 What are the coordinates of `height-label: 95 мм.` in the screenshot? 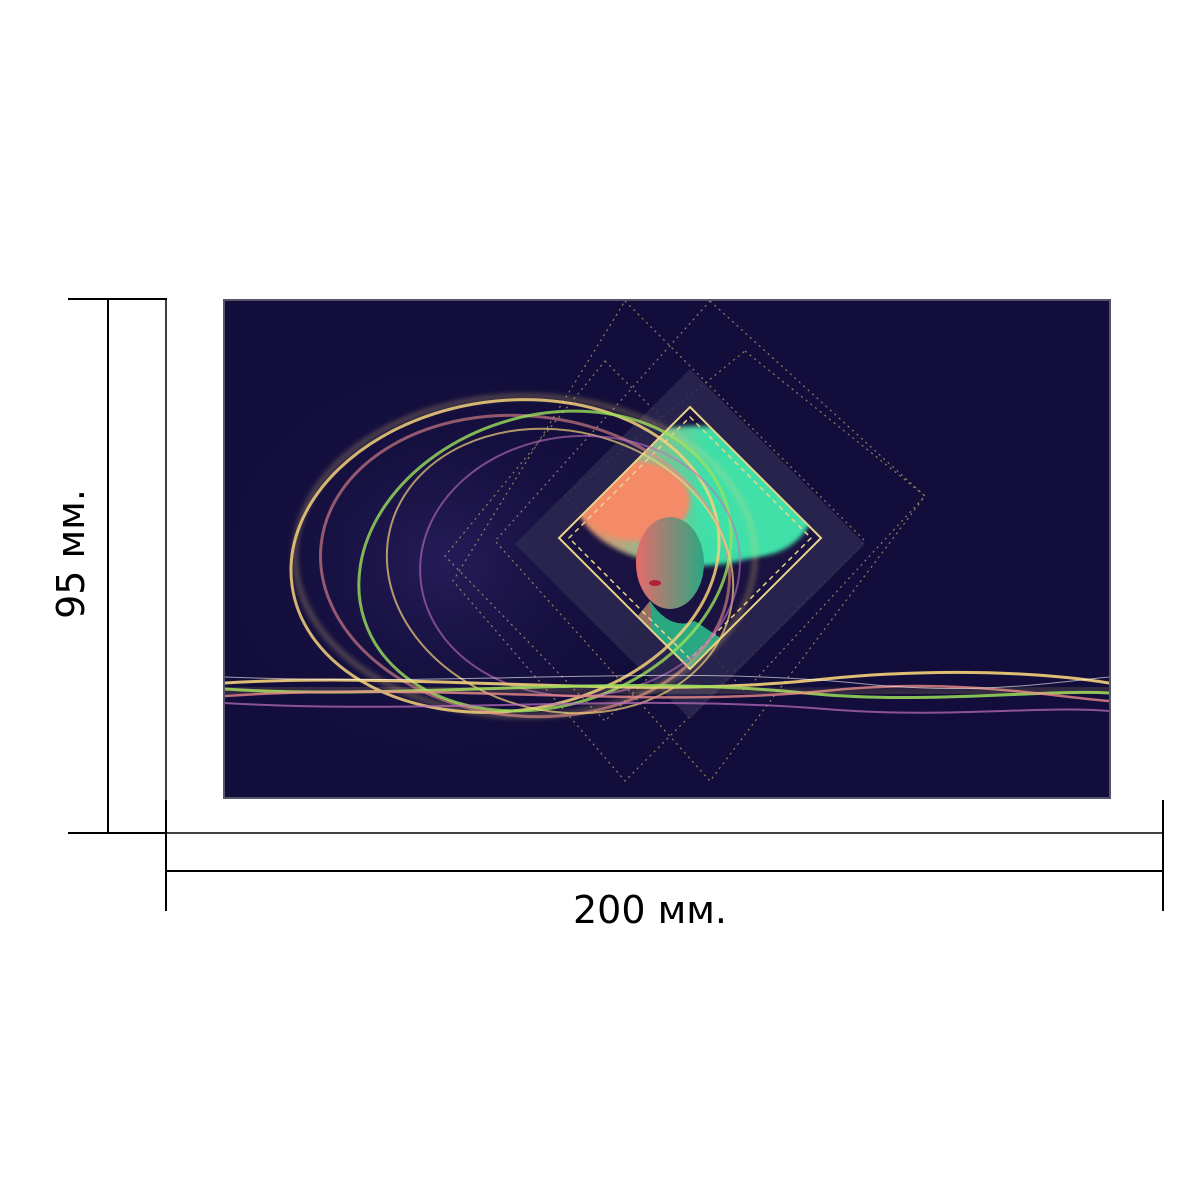 It's located at (71, 554).